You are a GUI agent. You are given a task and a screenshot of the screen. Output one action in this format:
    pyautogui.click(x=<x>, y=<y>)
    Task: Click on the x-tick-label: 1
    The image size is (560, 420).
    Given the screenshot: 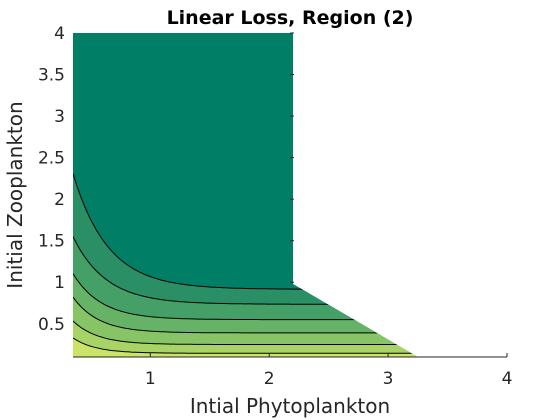 What is the action you would take?
    pyautogui.click(x=150, y=379)
    